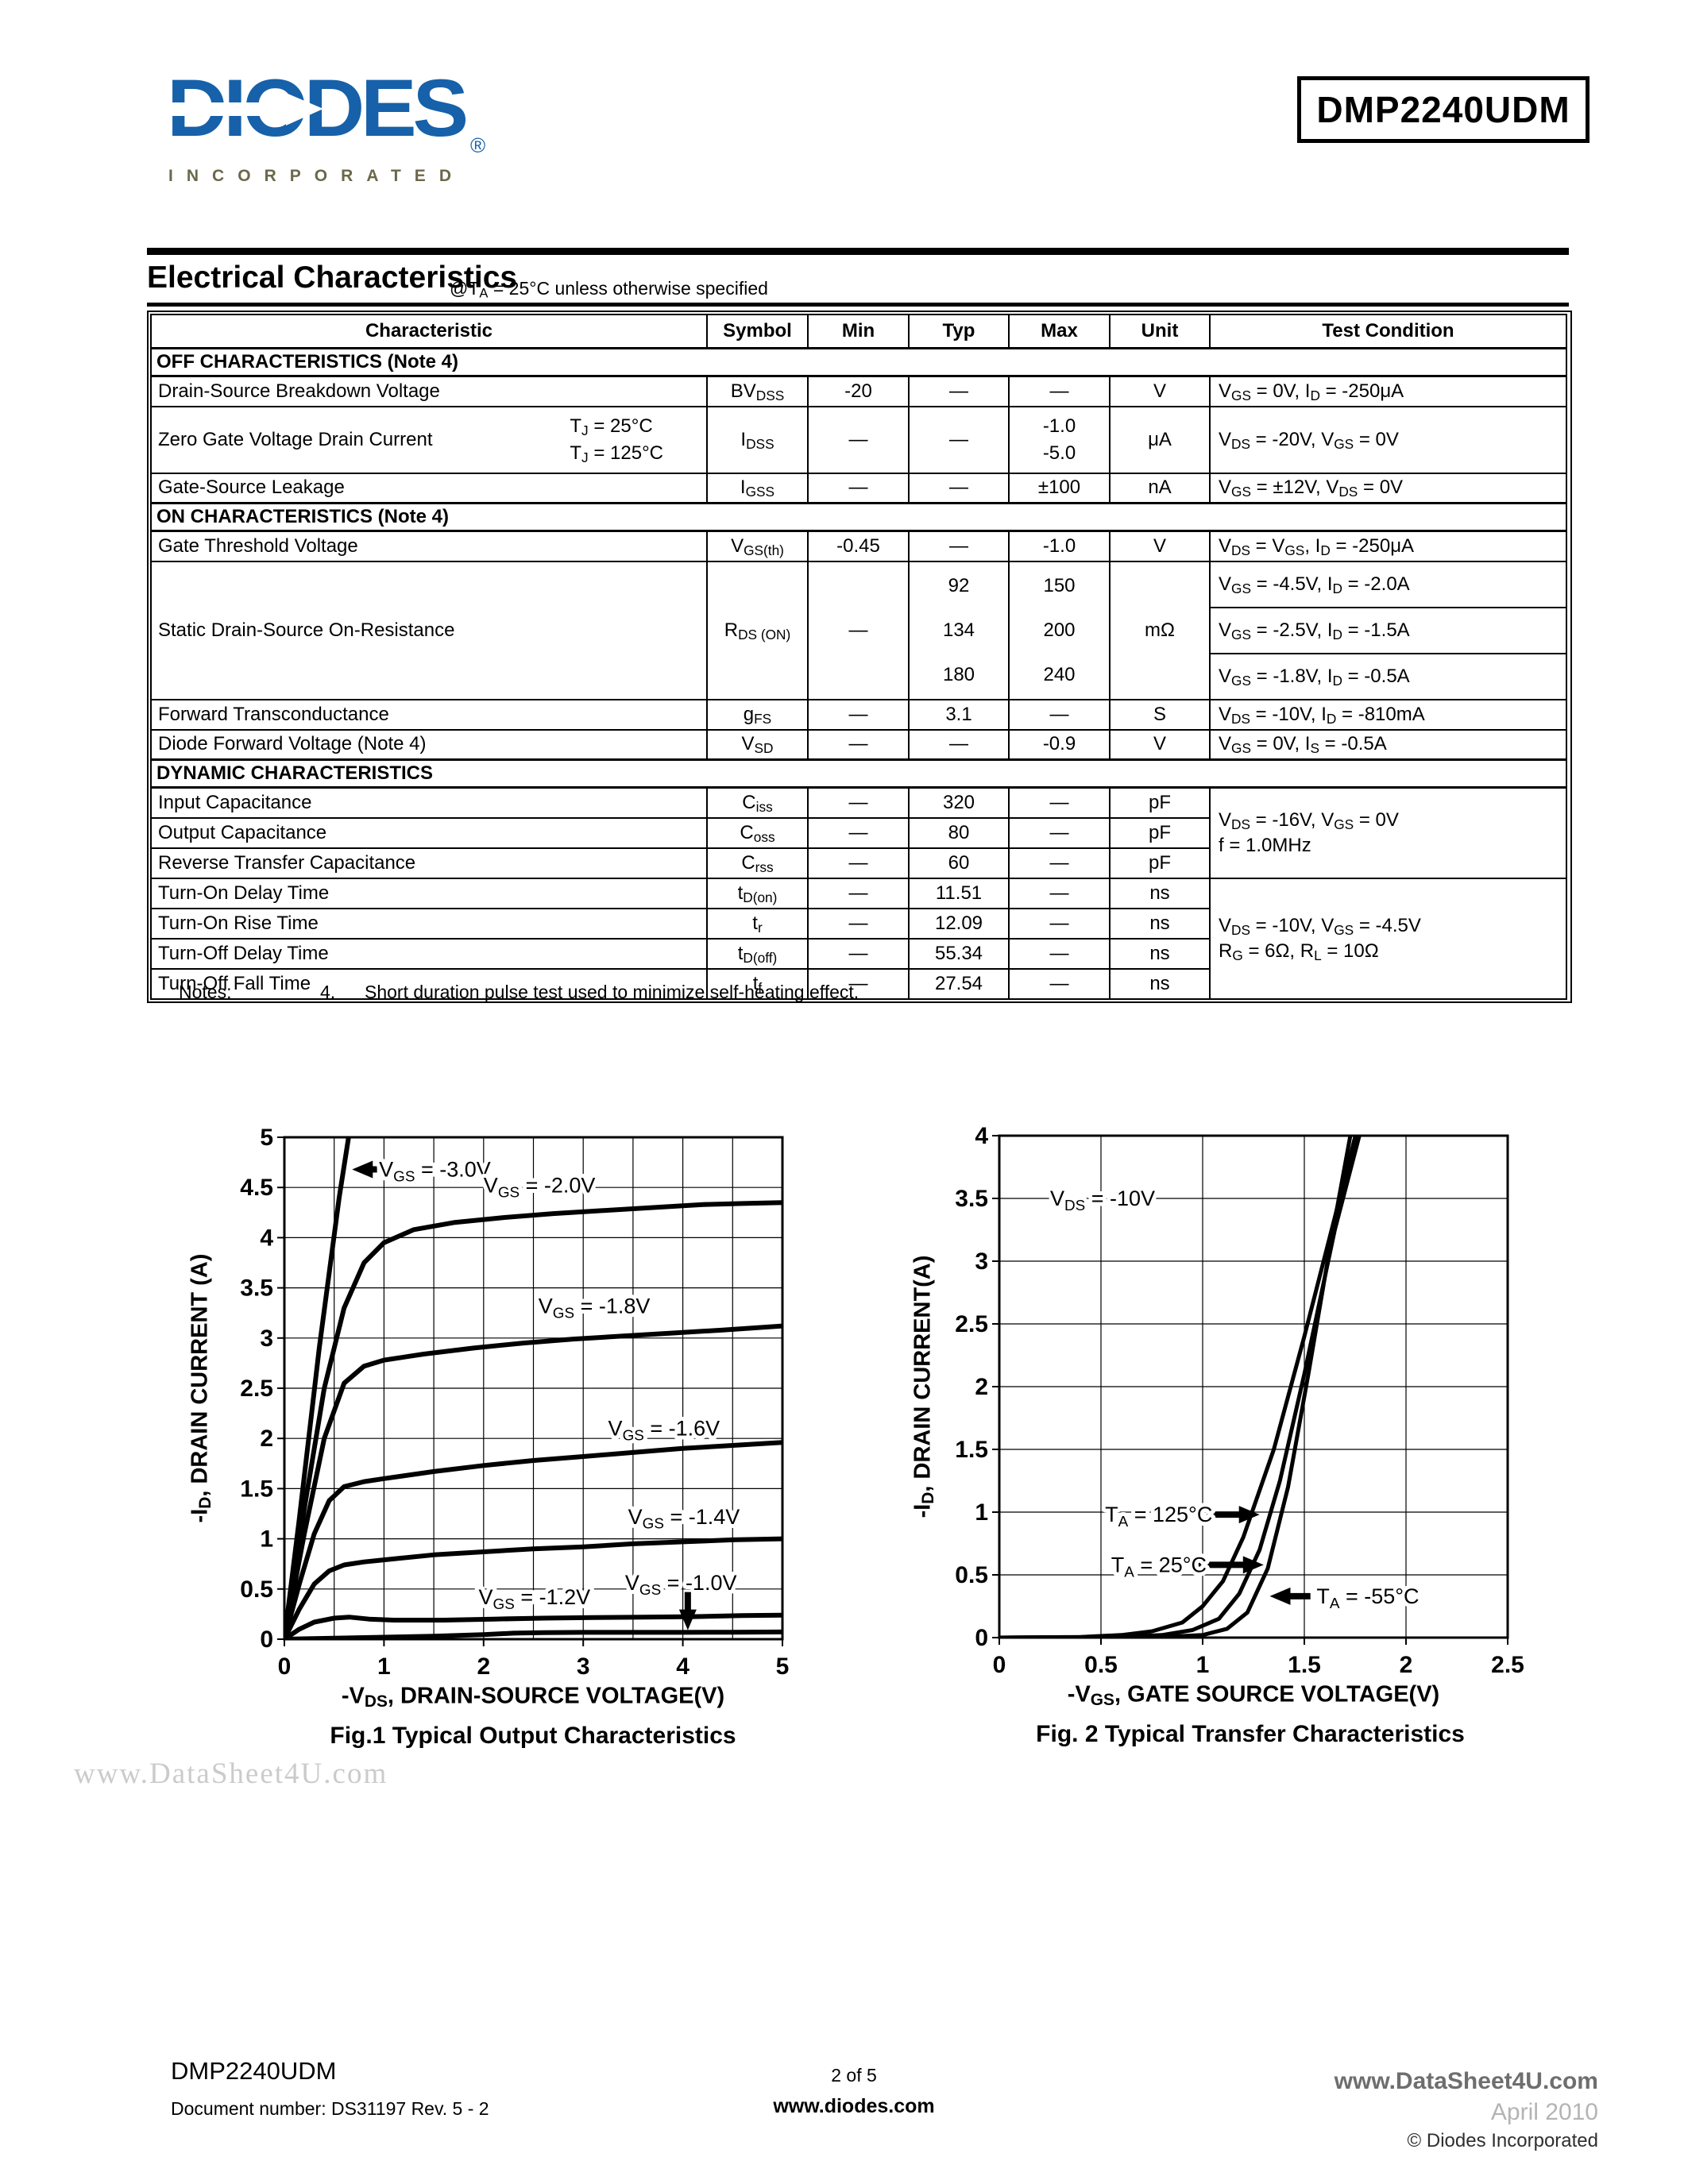  Describe the element at coordinates (783, 1666) in the screenshot. I see `x-tick-label: 5` at that location.